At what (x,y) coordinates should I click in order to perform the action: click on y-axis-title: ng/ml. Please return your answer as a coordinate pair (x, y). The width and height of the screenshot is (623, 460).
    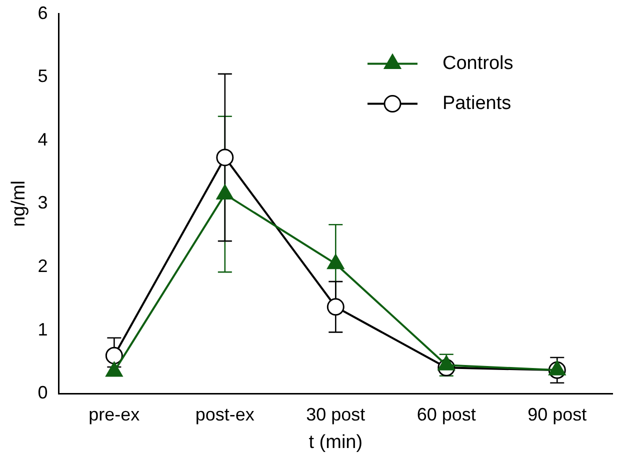
    Looking at the image, I should click on (19, 203).